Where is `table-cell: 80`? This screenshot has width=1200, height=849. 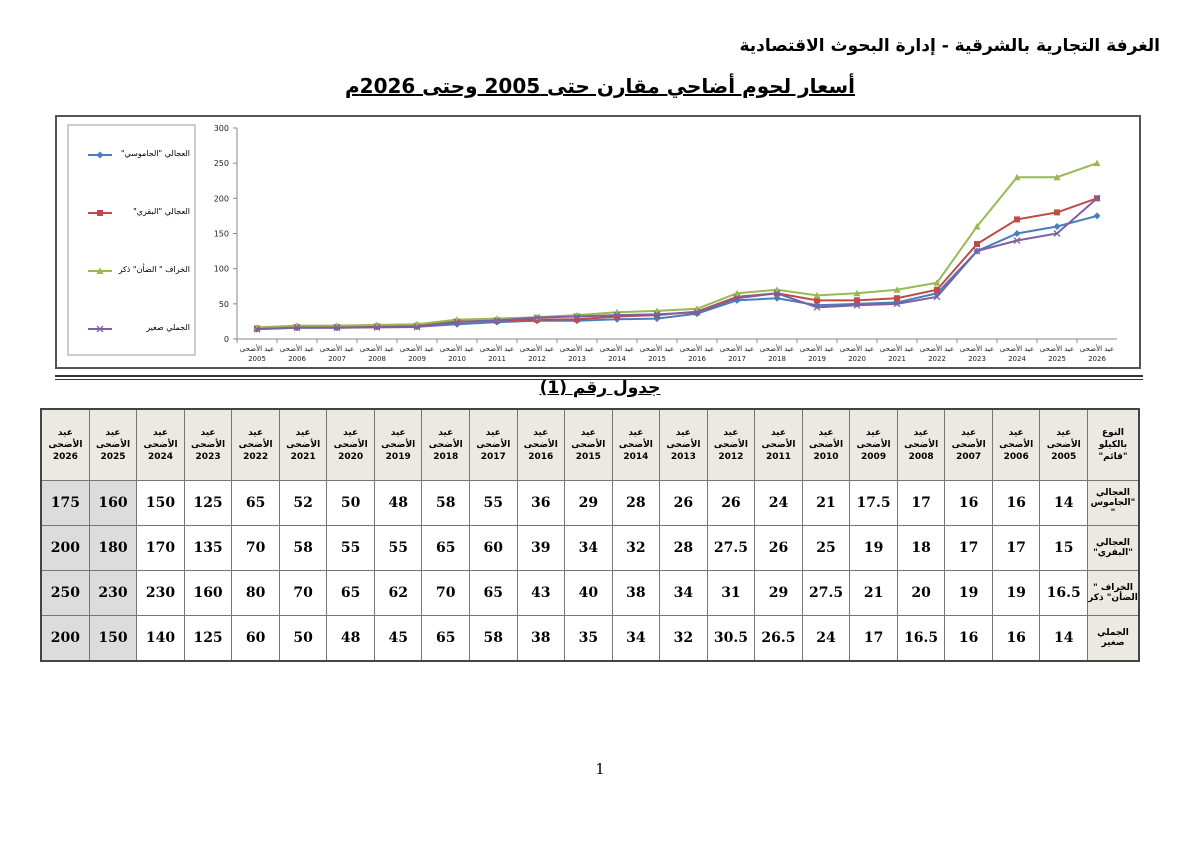
table-cell: 80 is located at coordinates (255, 593).